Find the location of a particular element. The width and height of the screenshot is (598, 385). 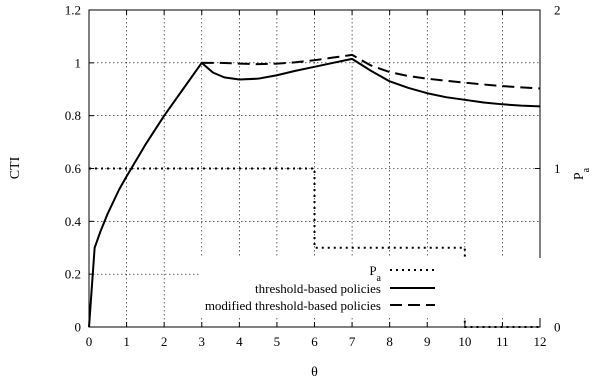

x-tick-label: 0 is located at coordinates (89, 341).